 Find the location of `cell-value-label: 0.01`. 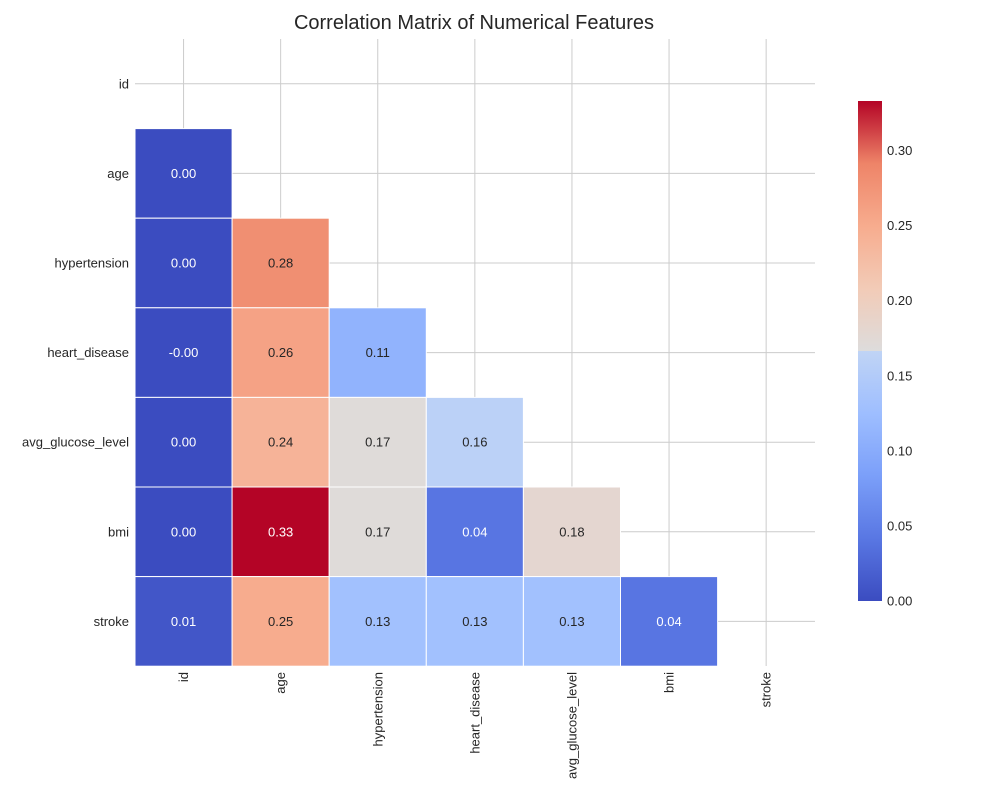

cell-value-label: 0.01 is located at coordinates (183, 621).